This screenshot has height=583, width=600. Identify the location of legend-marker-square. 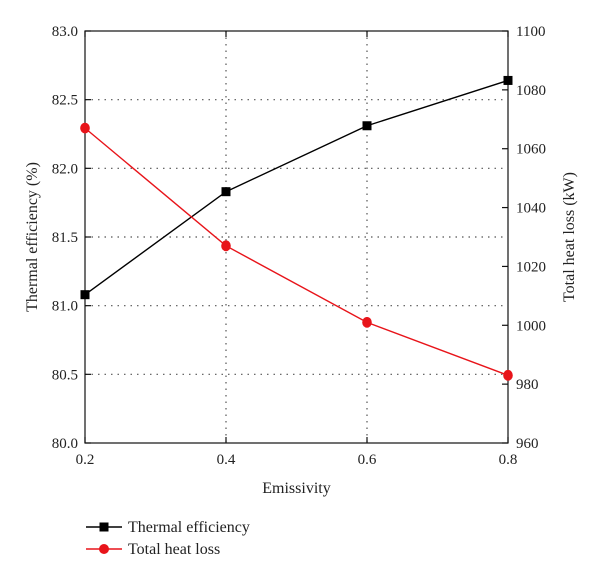
(104, 527).